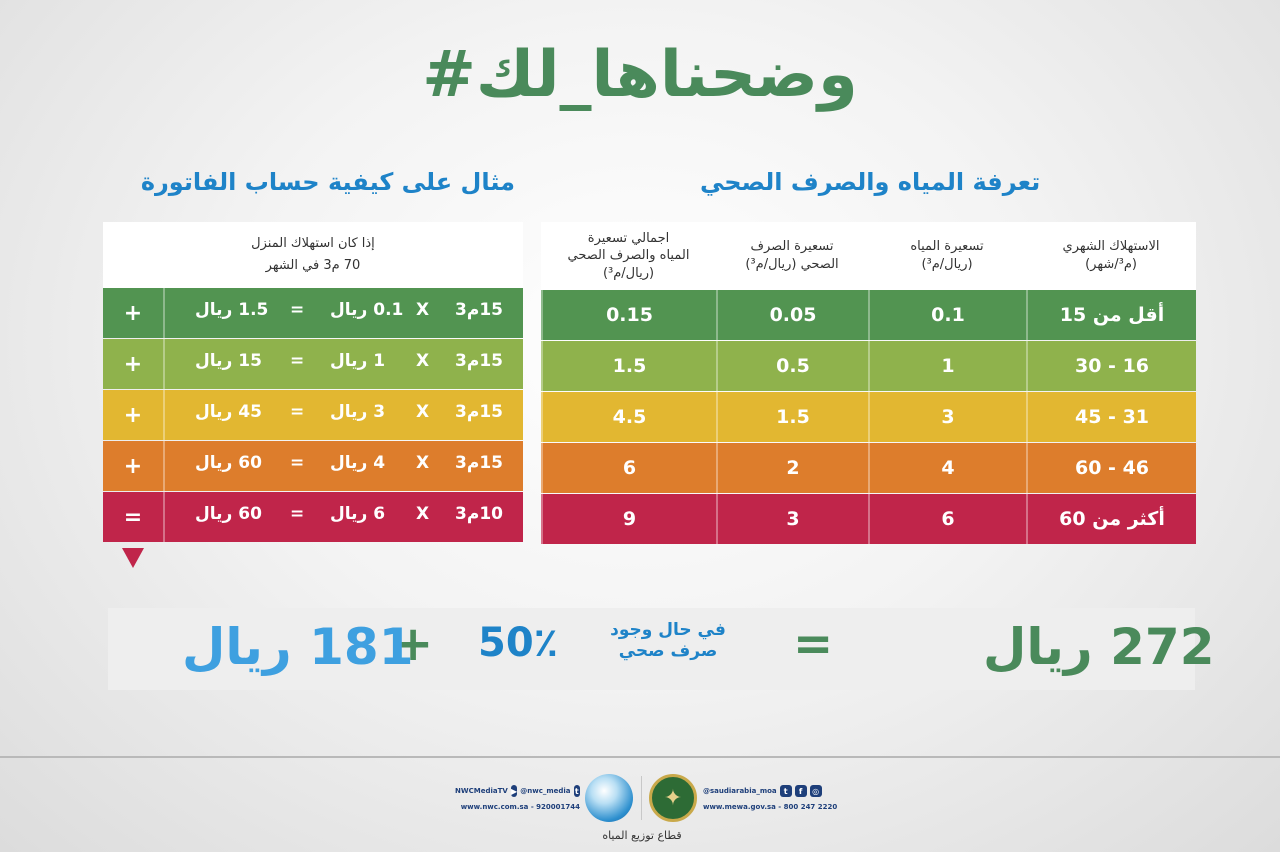 Image resolution: width=1280 pixels, height=852 pixels. Describe the element at coordinates (947, 366) in the screenshot. I see `water-rate-cell: 1` at that location.